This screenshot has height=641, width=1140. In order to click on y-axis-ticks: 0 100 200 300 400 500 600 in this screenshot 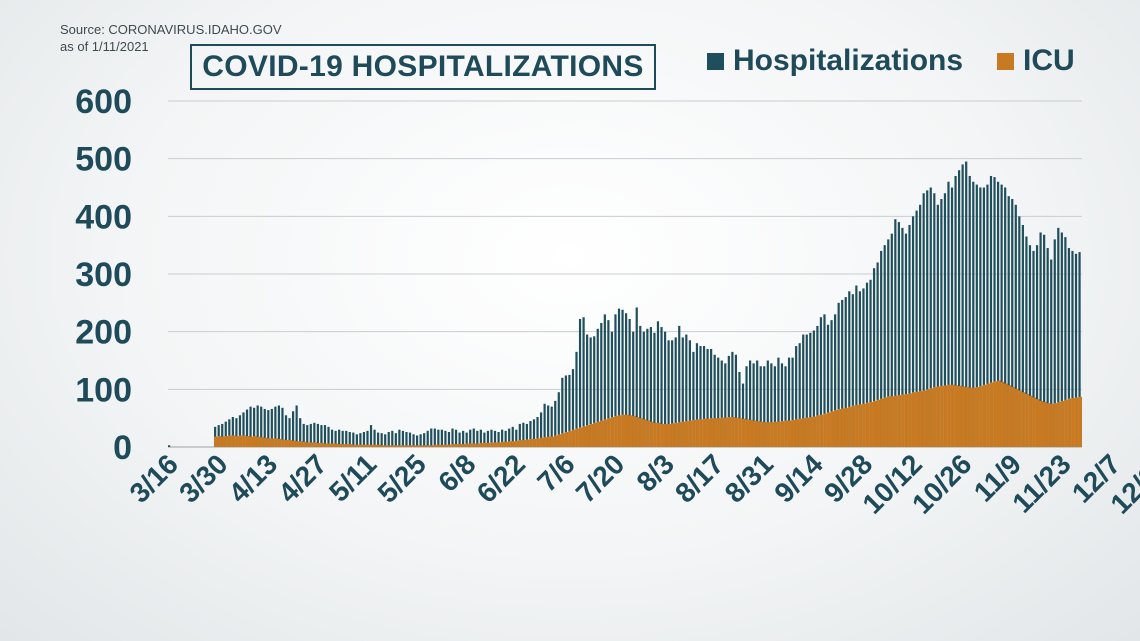, I will do `click(103, 275)`.